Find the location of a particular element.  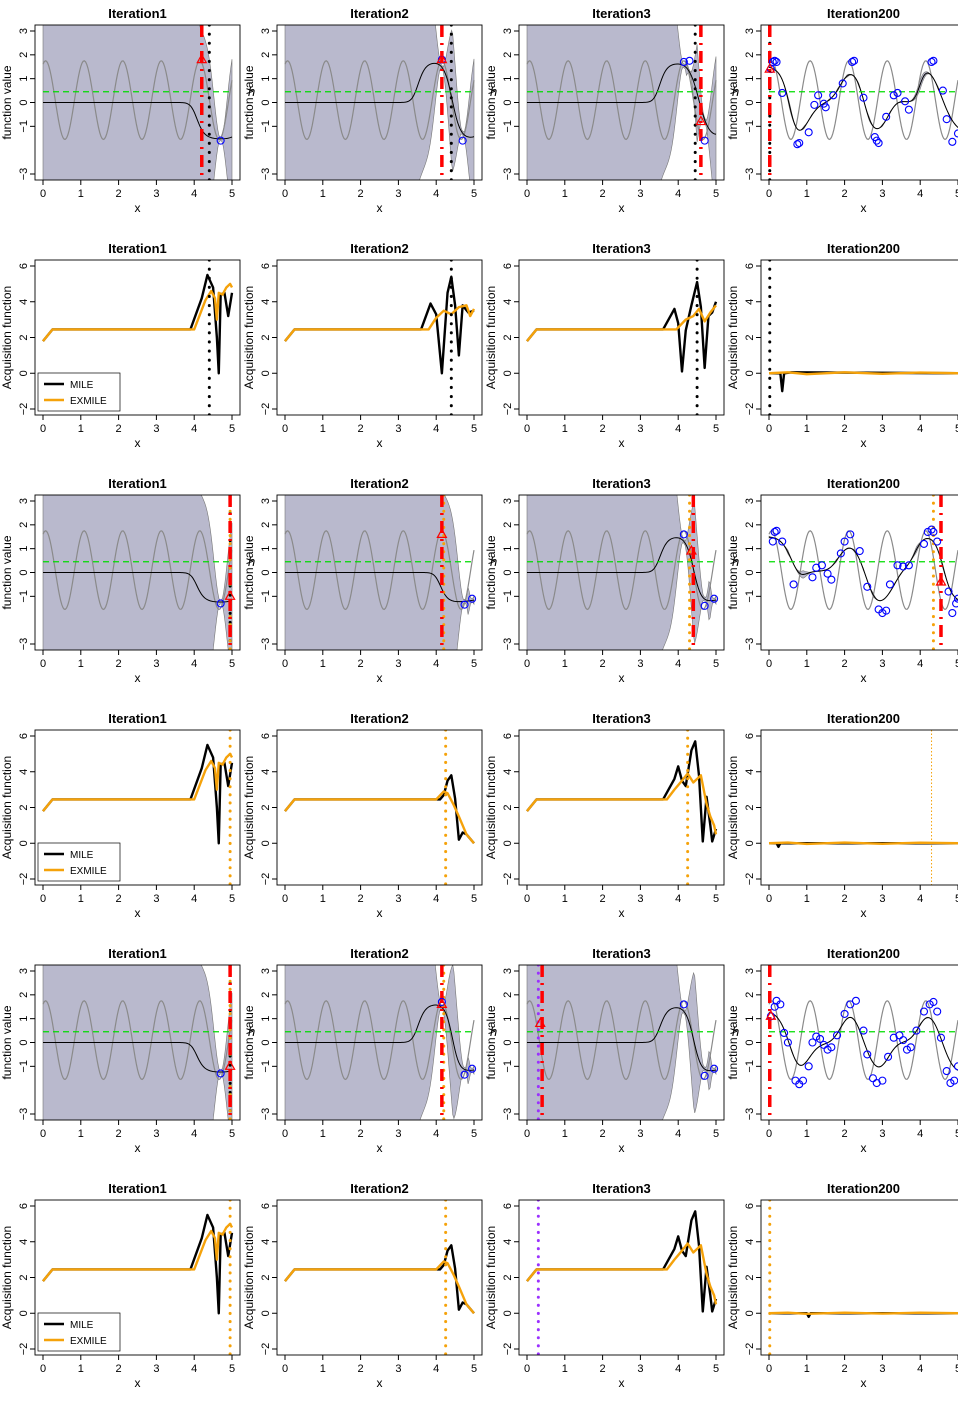

panel-title: Iteration1 is located at coordinates (137, 718).